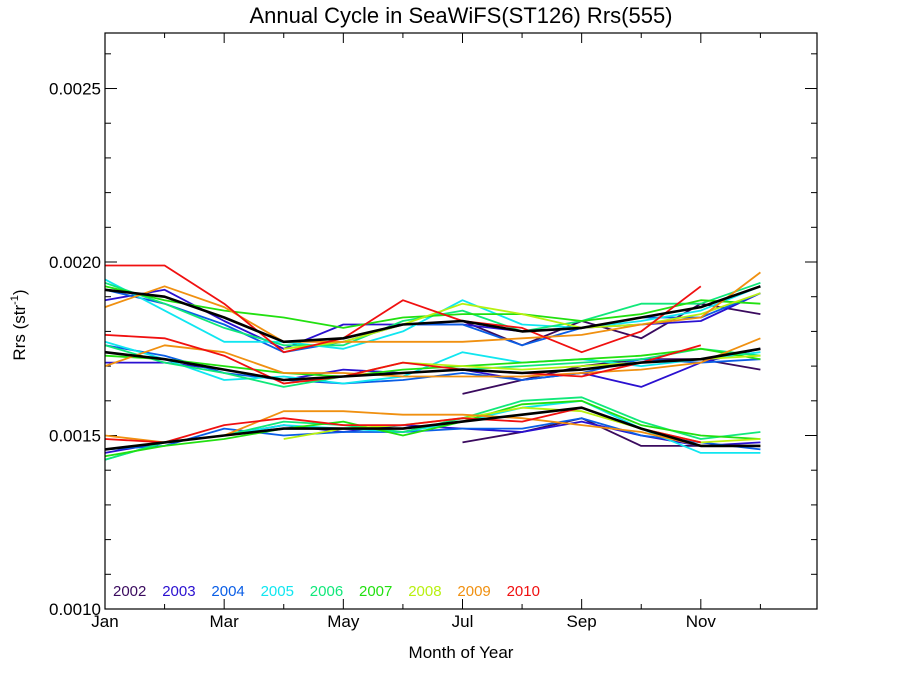 This screenshot has width=900, height=675. I want to click on legend-label-2004: 2004, so click(227, 591).